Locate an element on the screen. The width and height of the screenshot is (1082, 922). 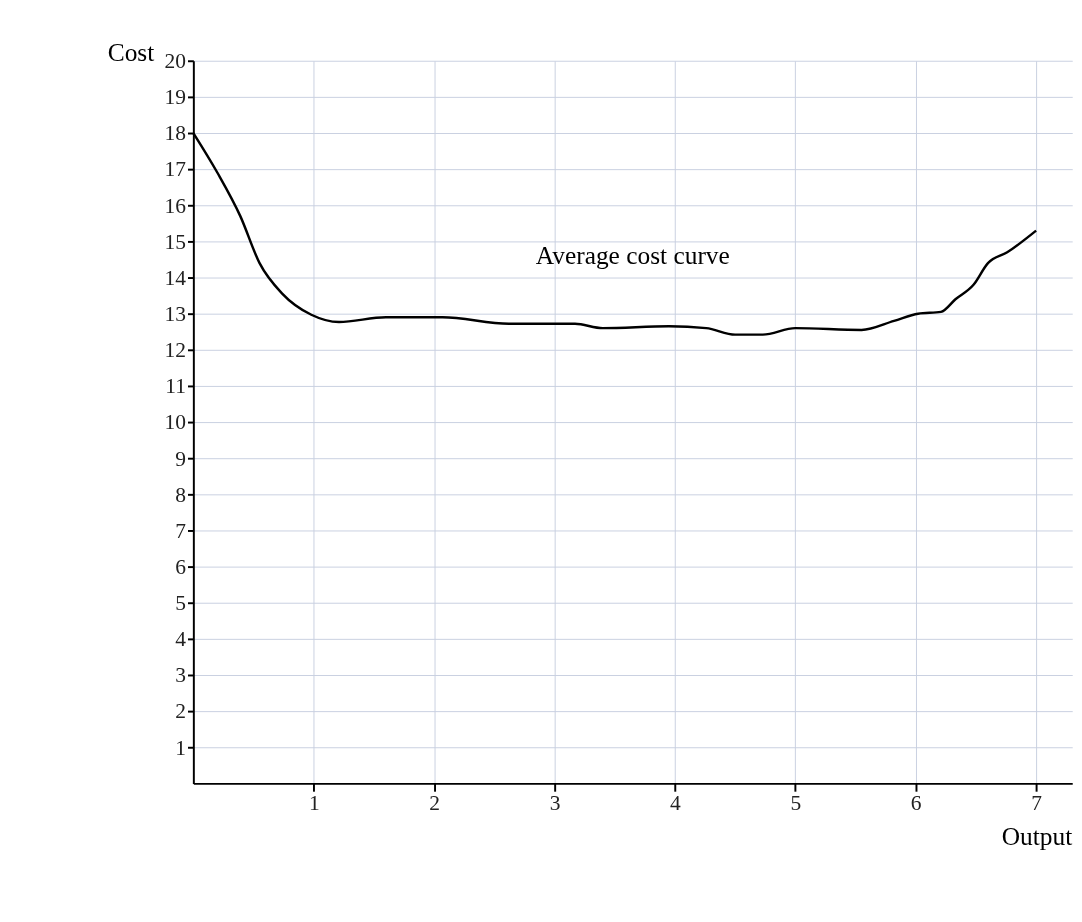
y-tick-label: 16 is located at coordinates (175, 205).